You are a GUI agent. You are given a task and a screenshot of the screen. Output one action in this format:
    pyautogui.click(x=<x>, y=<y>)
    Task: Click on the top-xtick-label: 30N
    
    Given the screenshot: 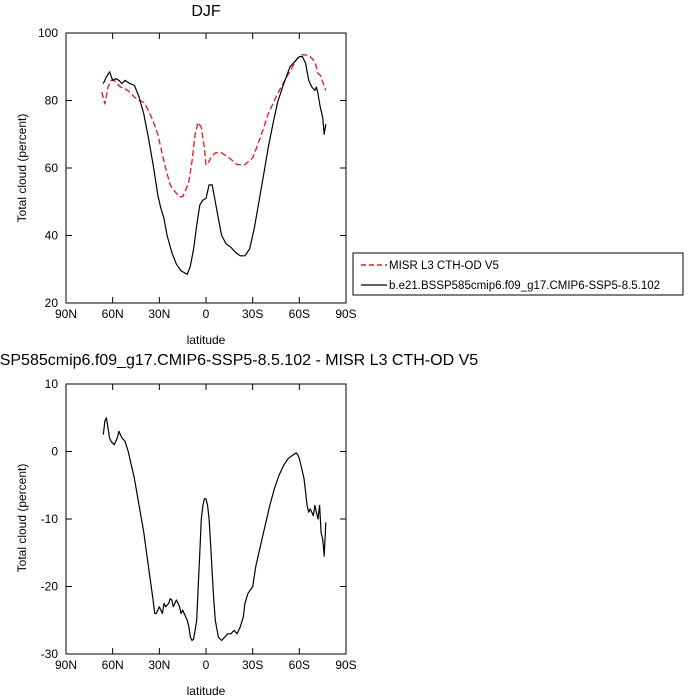 What is the action you would take?
    pyautogui.click(x=159, y=314)
    